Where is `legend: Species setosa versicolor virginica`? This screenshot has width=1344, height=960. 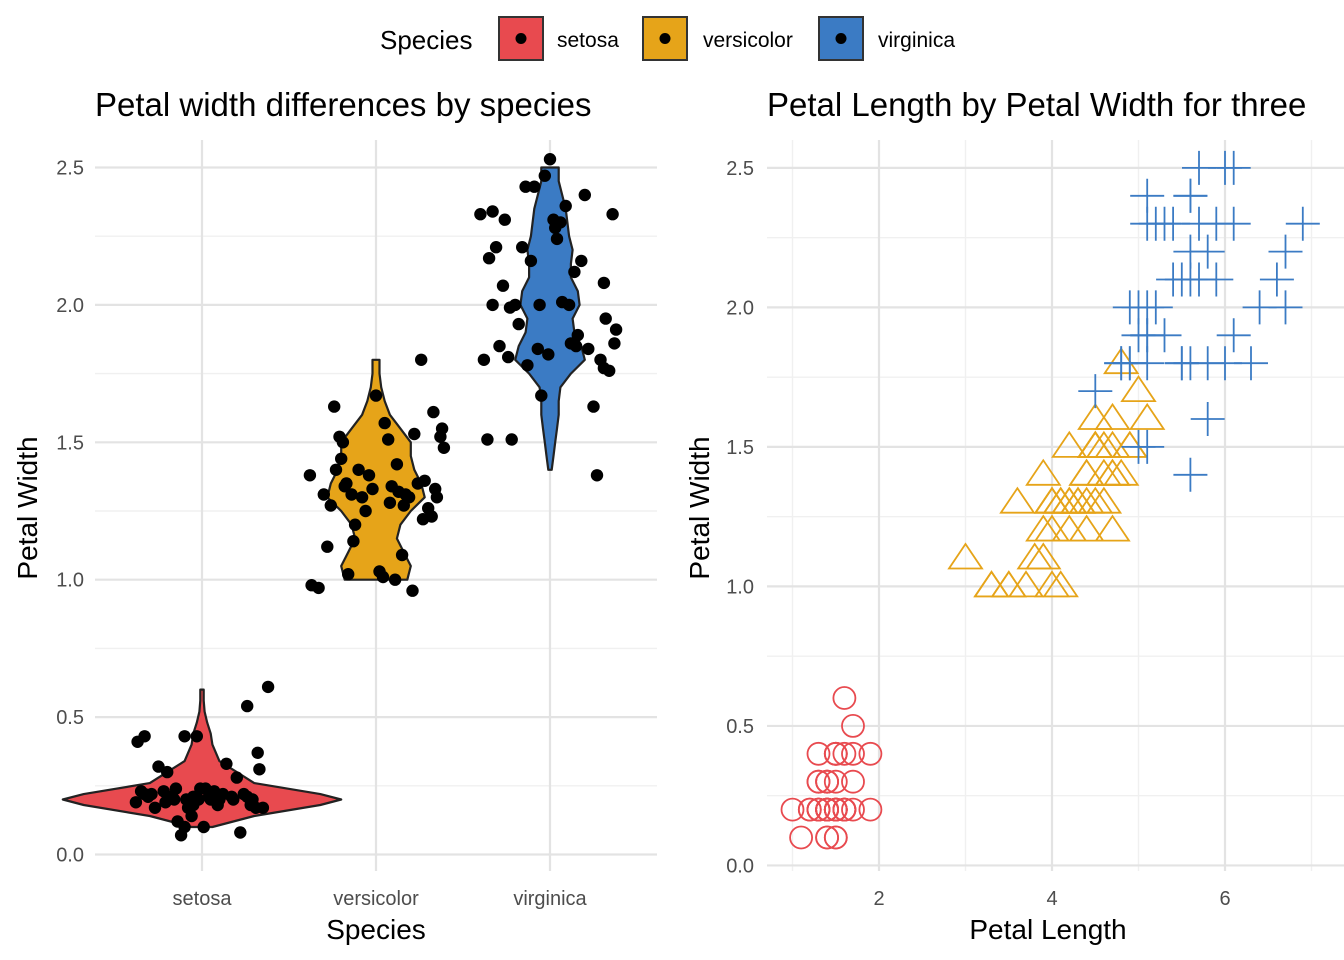 legend: Species setosa versicolor virginica is located at coordinates (667, 38).